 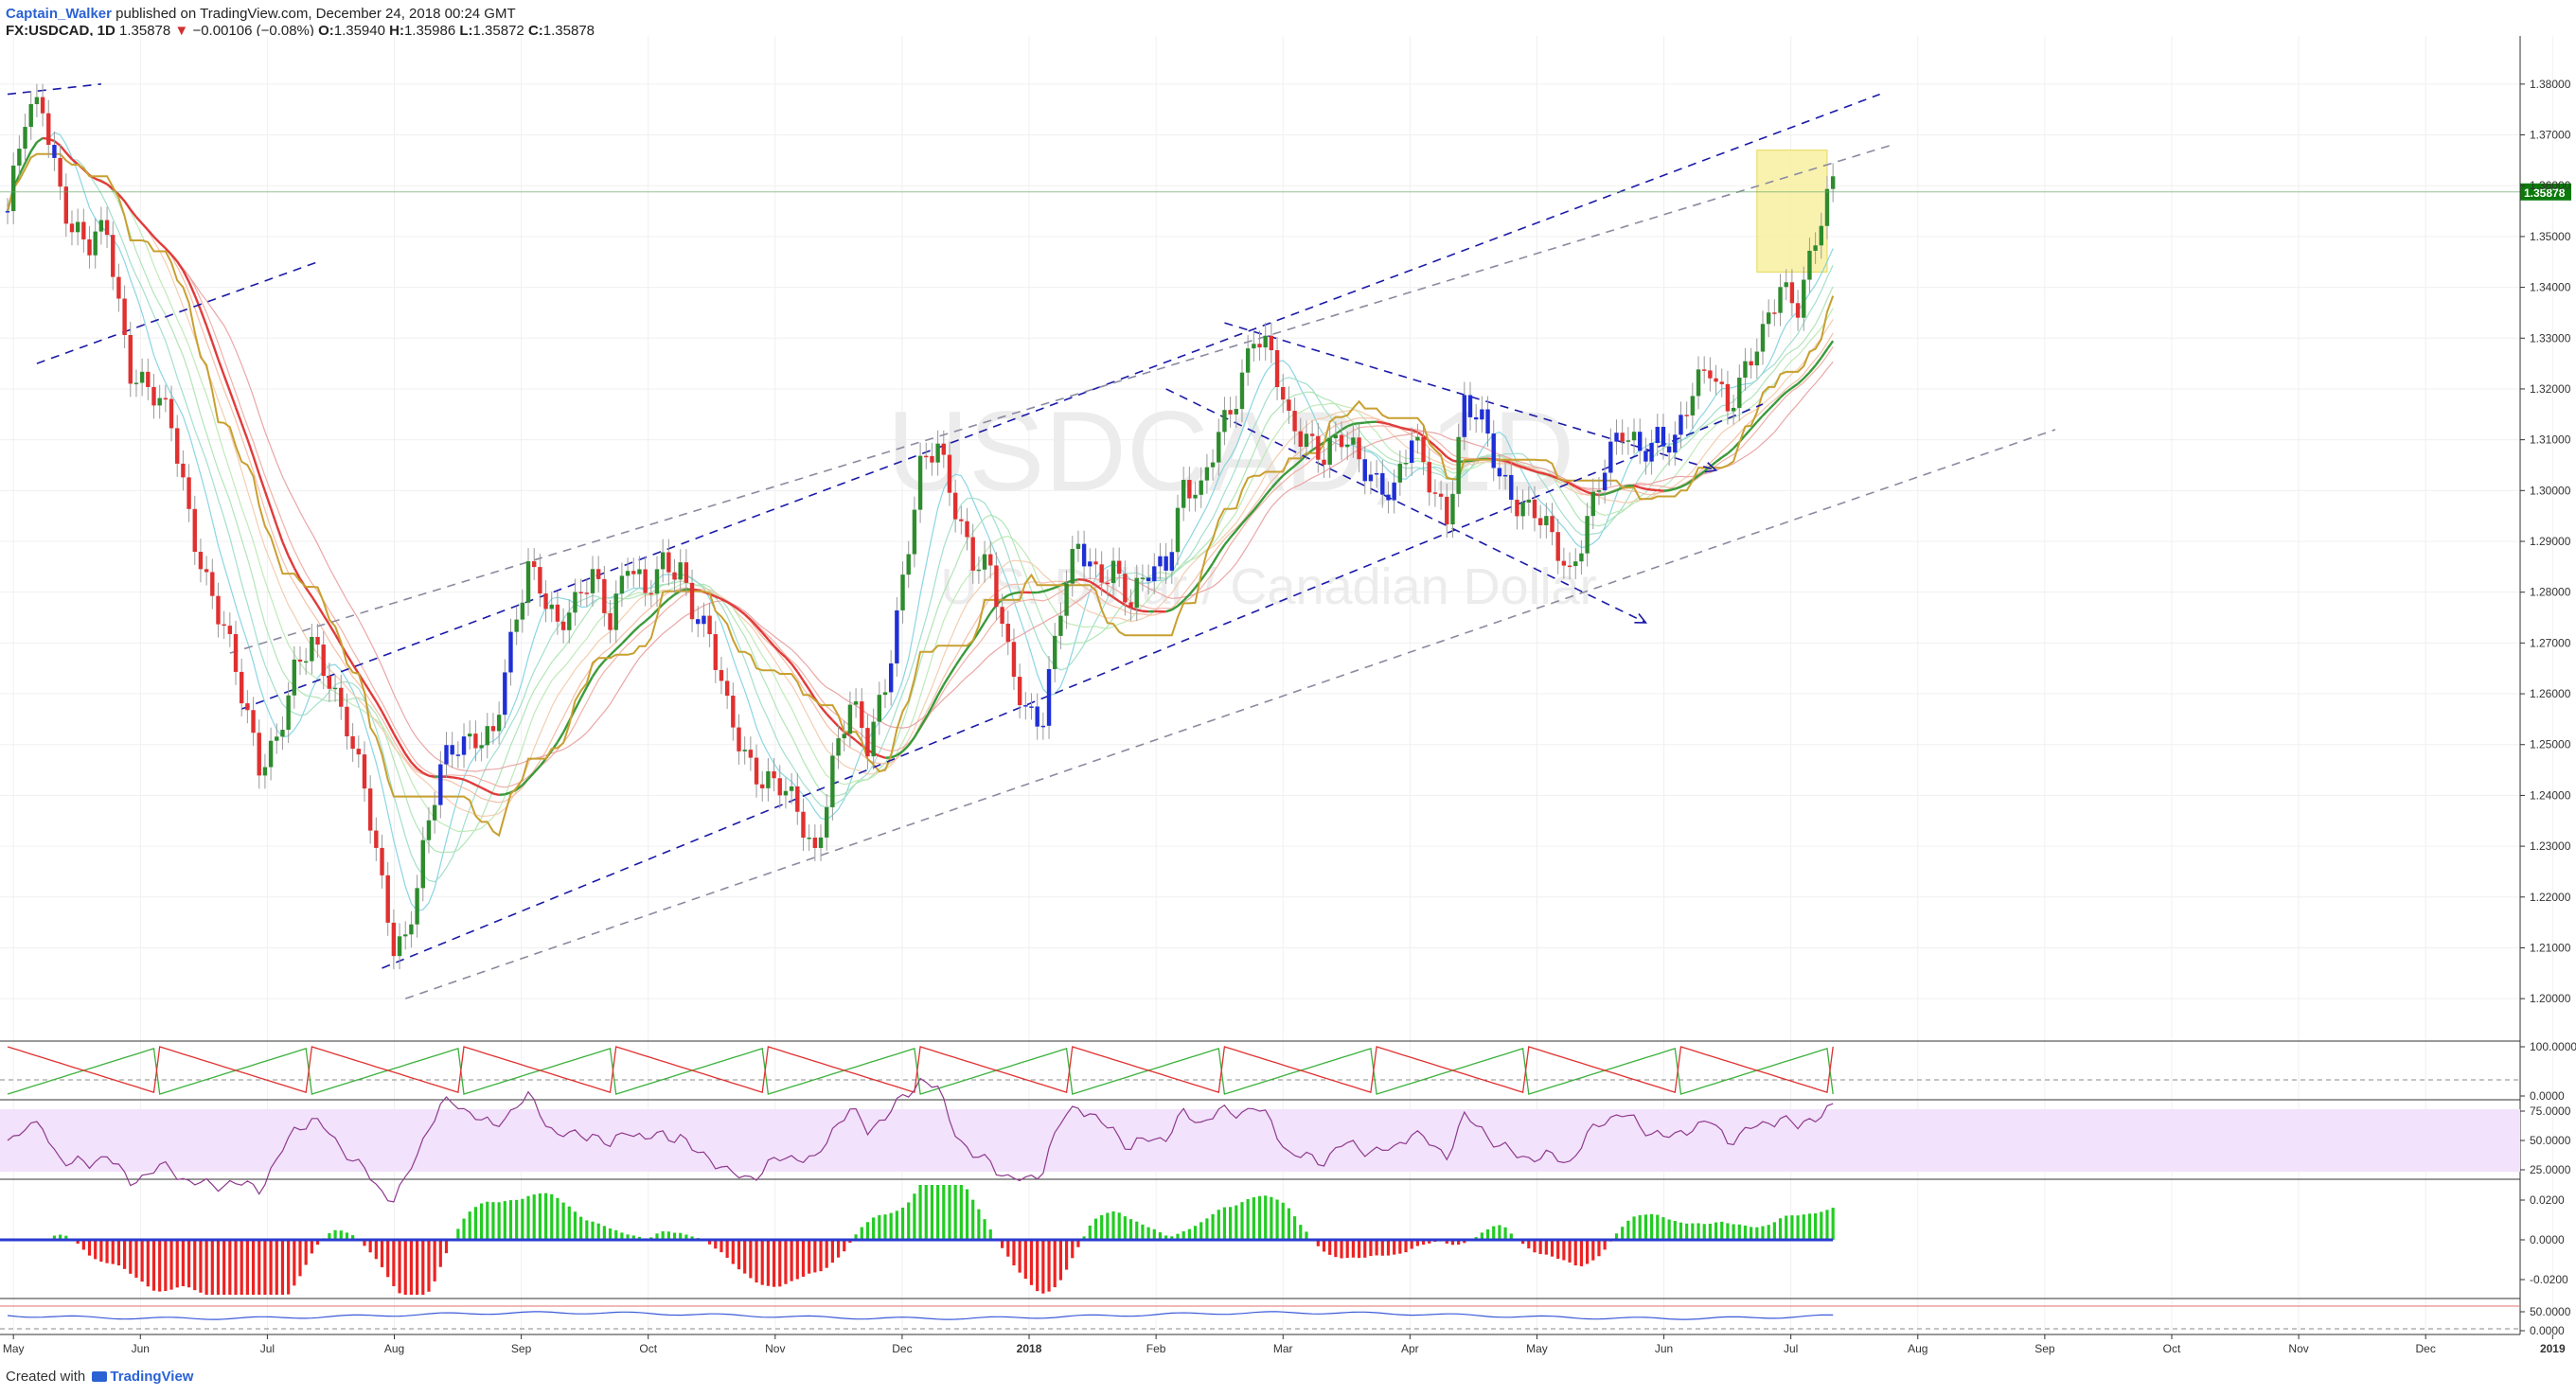 What do you see at coordinates (535, 31) in the screenshot?
I see `close-label: C:` at bounding box center [535, 31].